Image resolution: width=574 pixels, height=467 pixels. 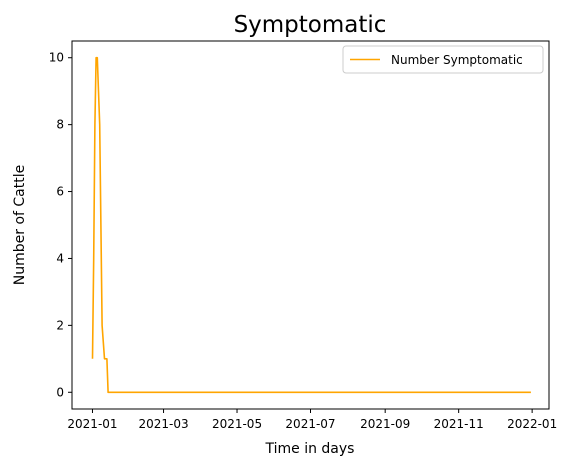 I want to click on x-tick-label: 2022-01, so click(x=532, y=424).